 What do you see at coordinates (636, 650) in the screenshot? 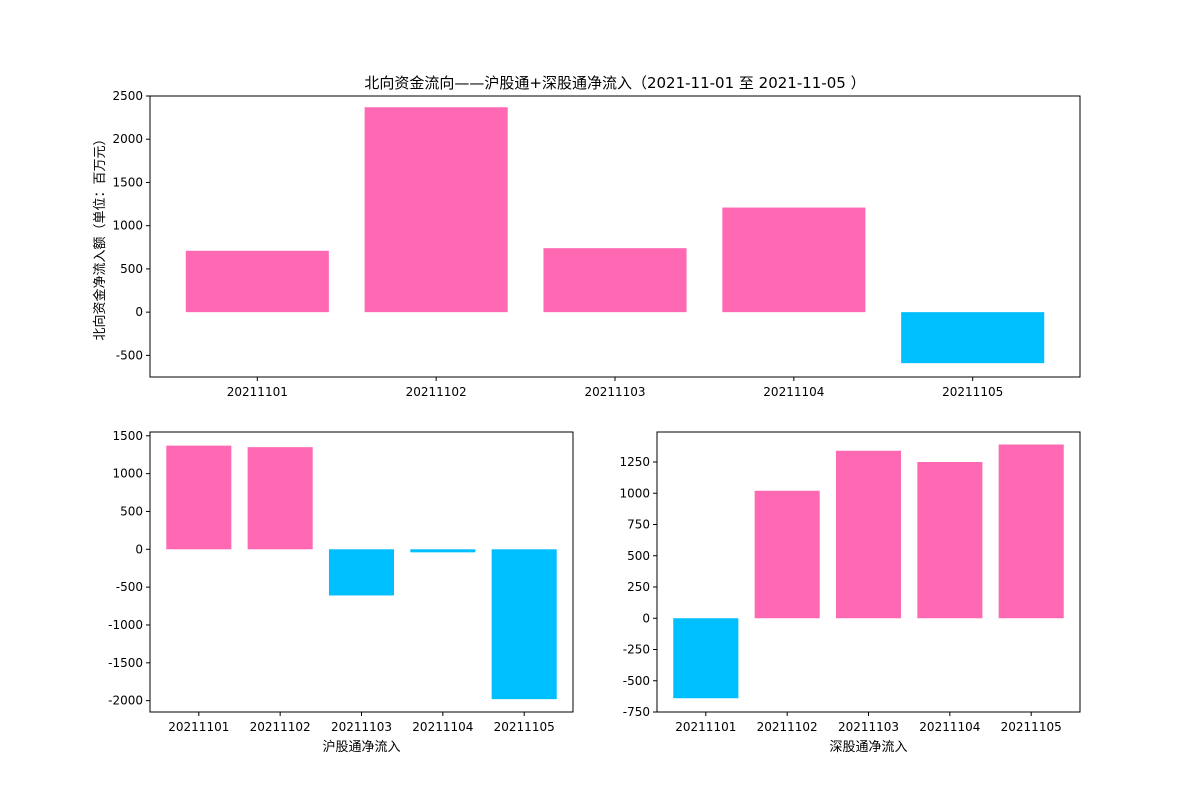
I see `ytick-label-right: -250` at bounding box center [636, 650].